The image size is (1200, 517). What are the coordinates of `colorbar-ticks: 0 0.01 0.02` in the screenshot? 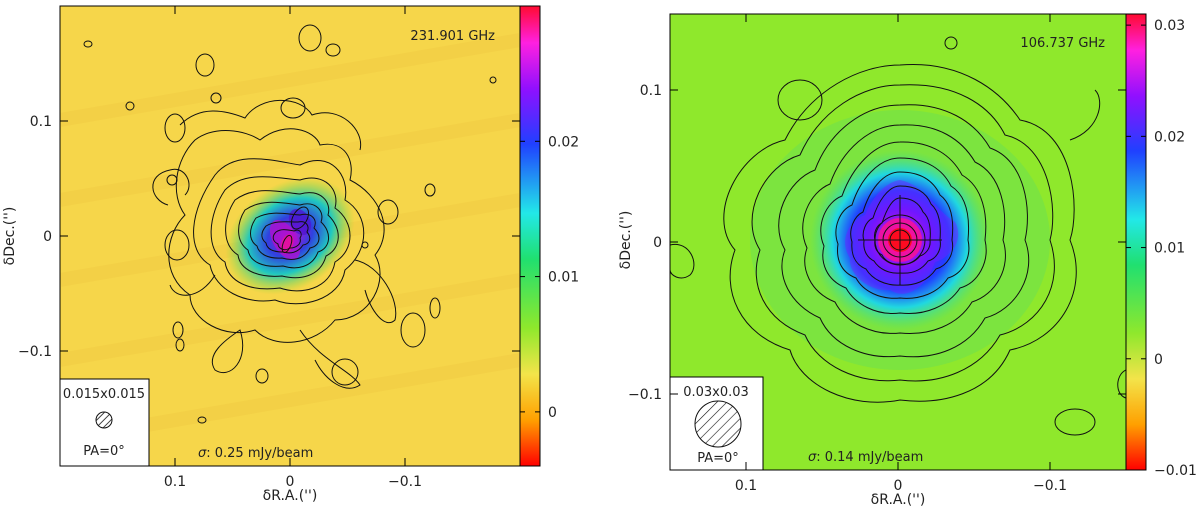 It's located at (549, 277).